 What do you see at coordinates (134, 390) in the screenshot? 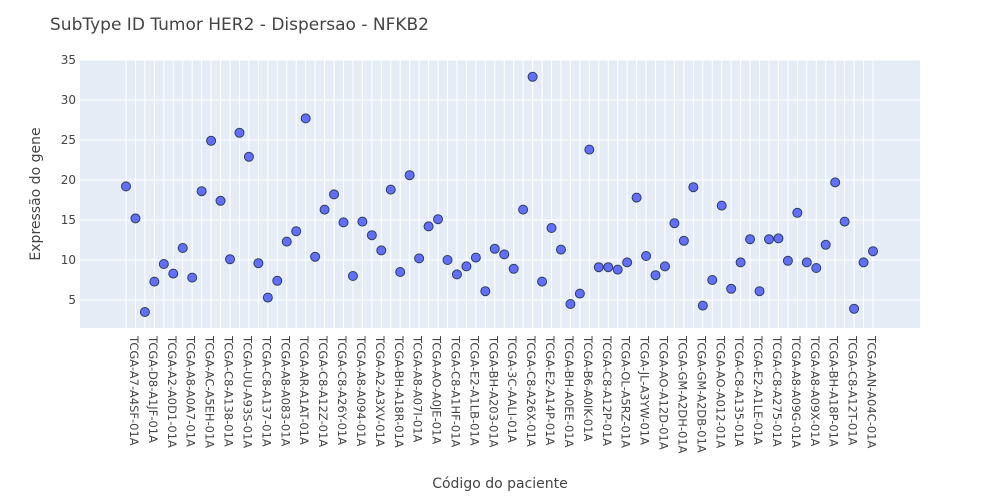
I see `x-tick-label: TCGA-A7-A4SF-01A` at bounding box center [134, 390].